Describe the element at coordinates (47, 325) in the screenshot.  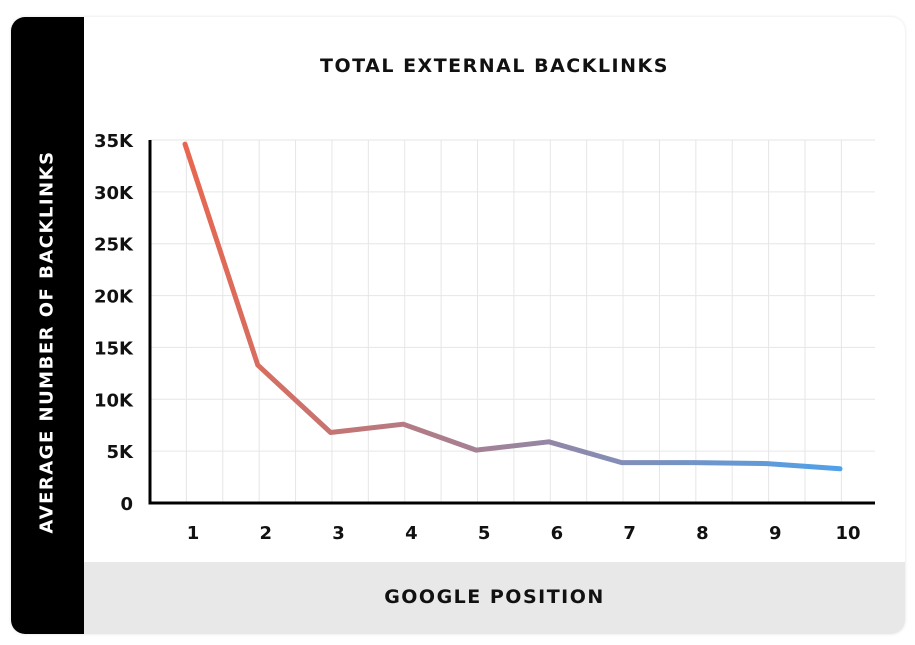
I see `y-axis-band: AVERAGE NUMBER OF BACKLINKS` at that location.